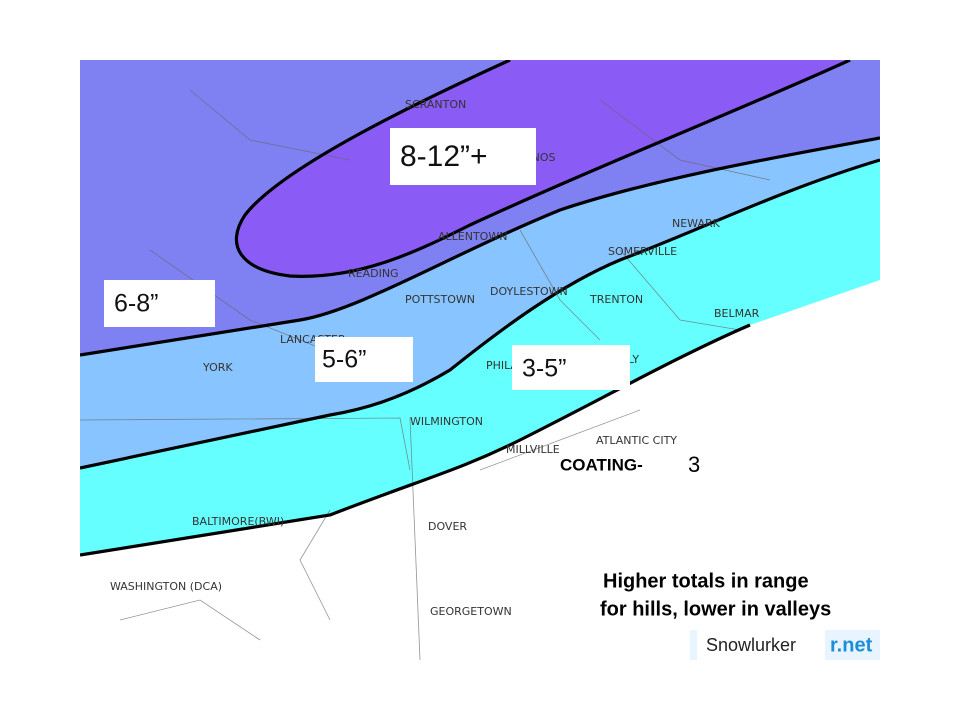 This screenshot has width=960, height=724. What do you see at coordinates (751, 645) in the screenshot?
I see `logo-text: Snowlurker` at bounding box center [751, 645].